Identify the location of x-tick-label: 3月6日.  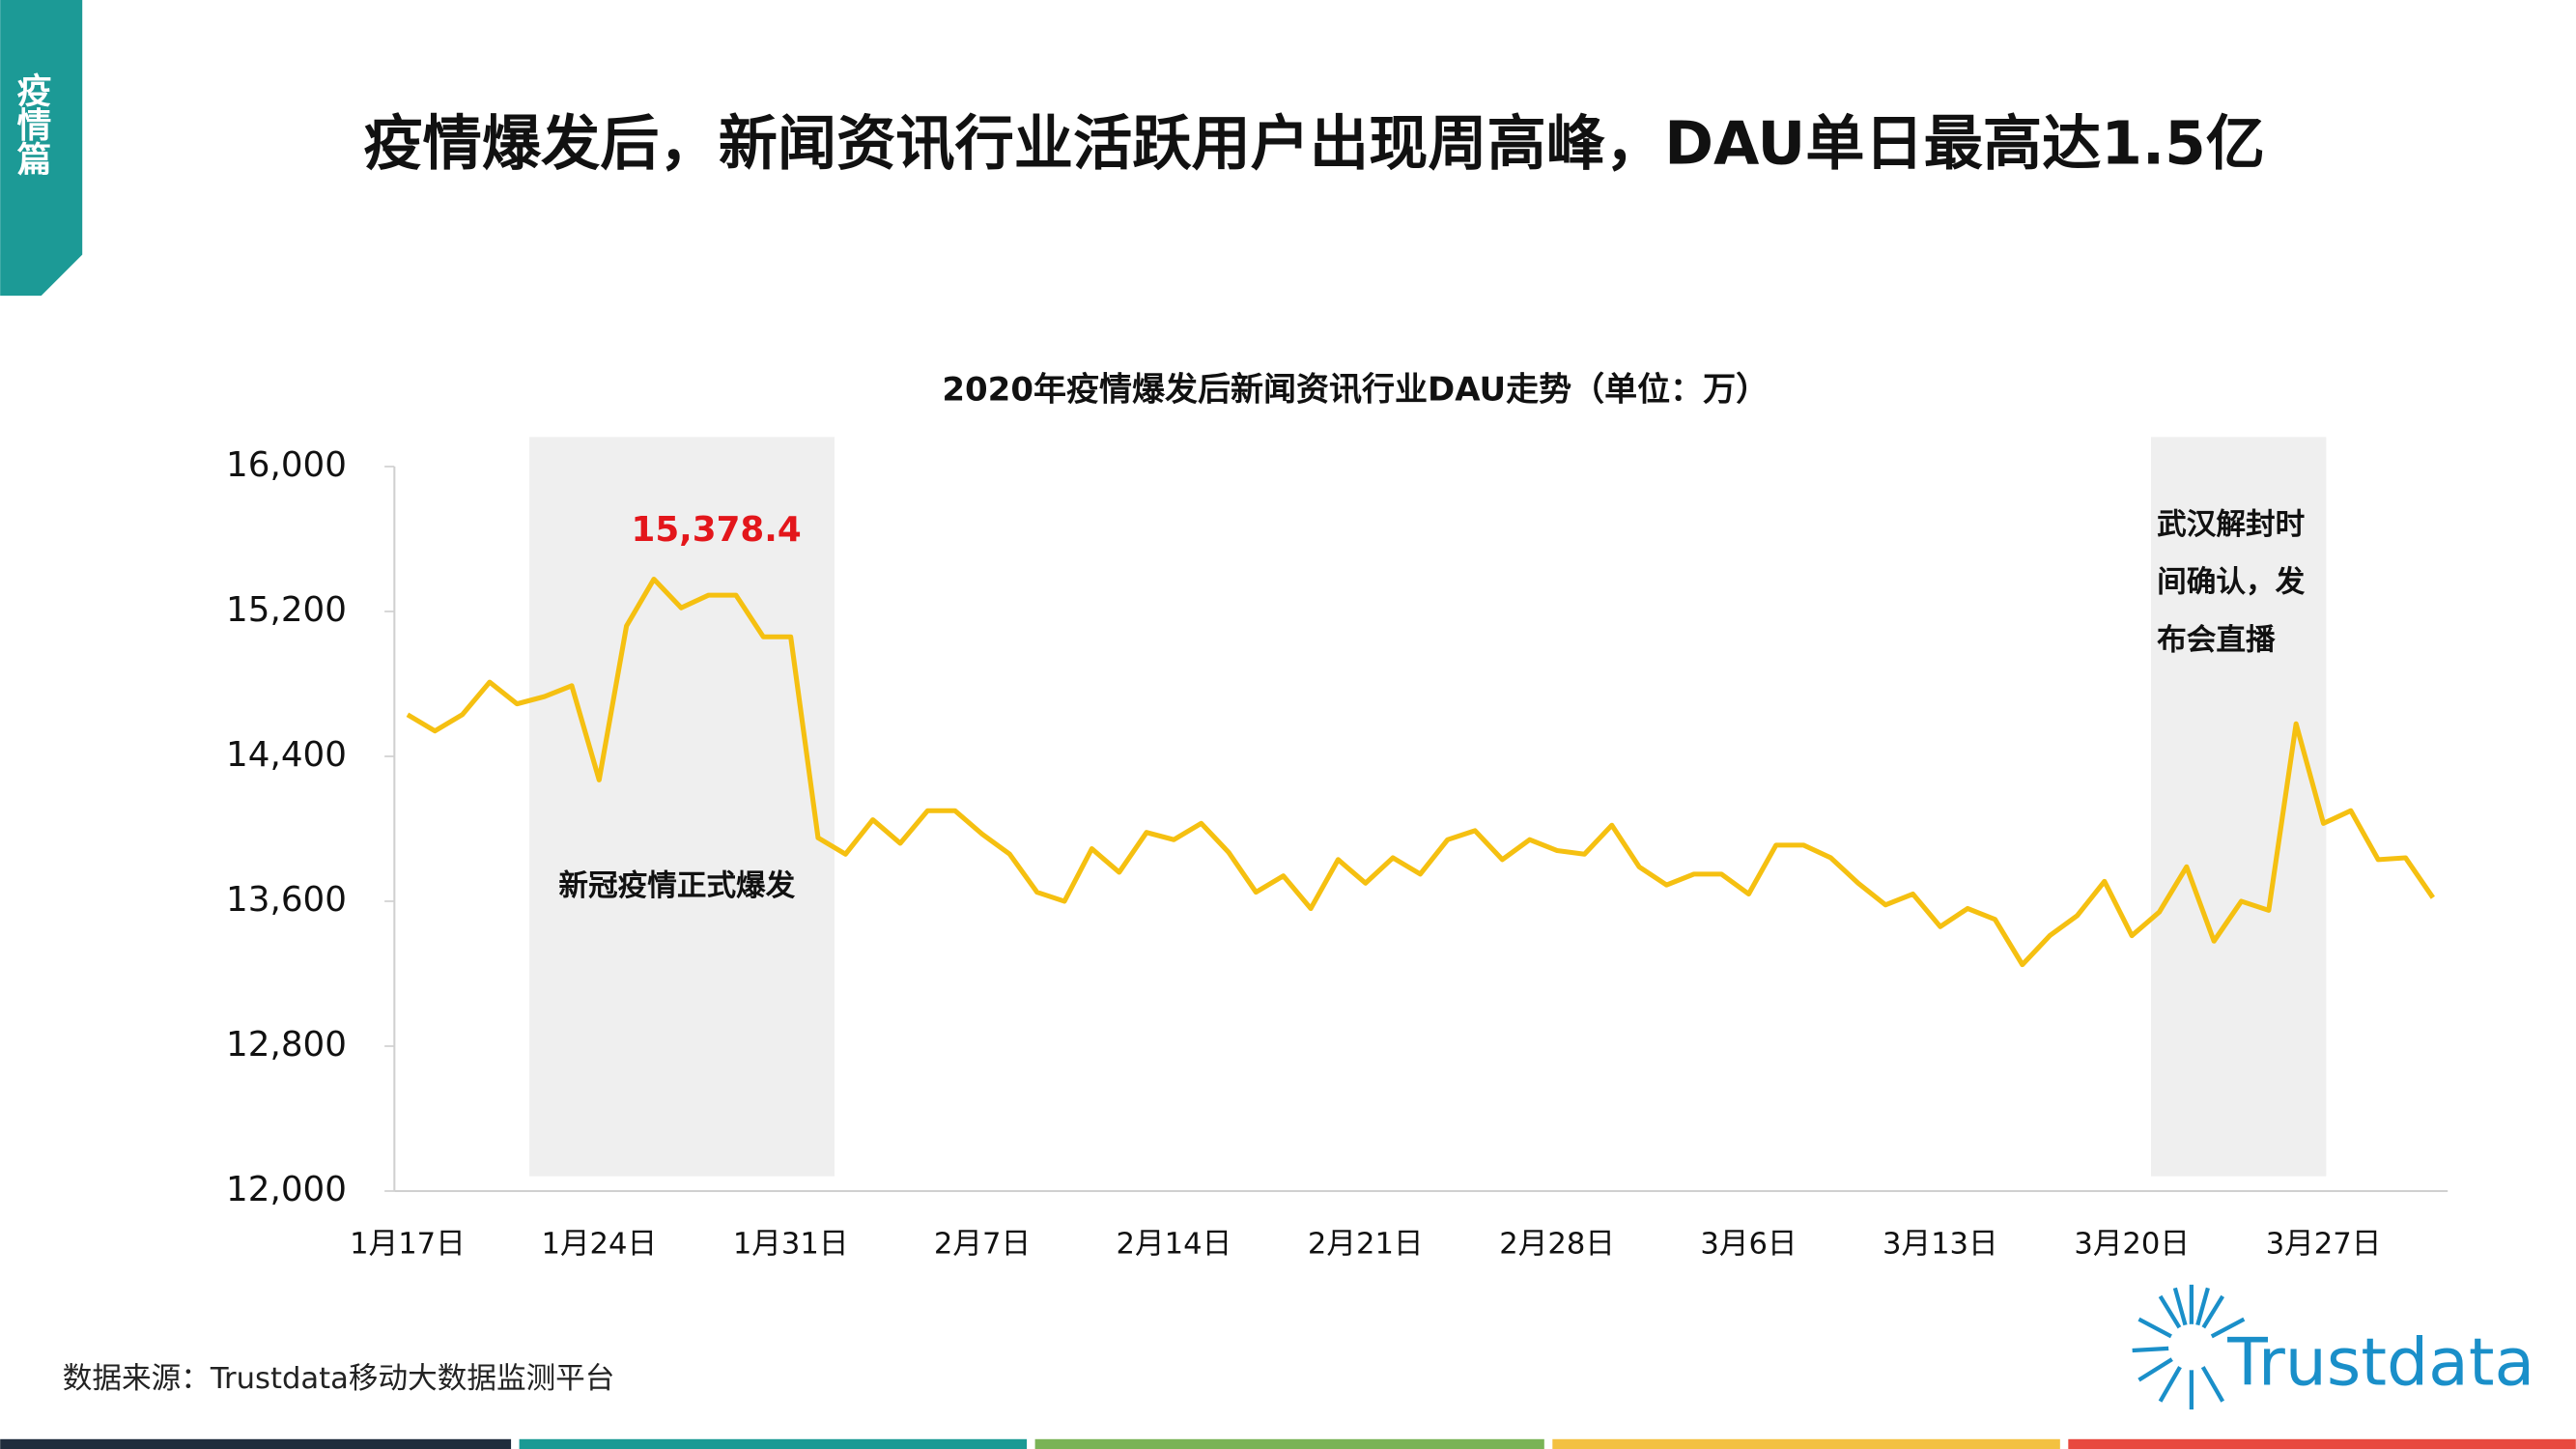
(1748, 1245).